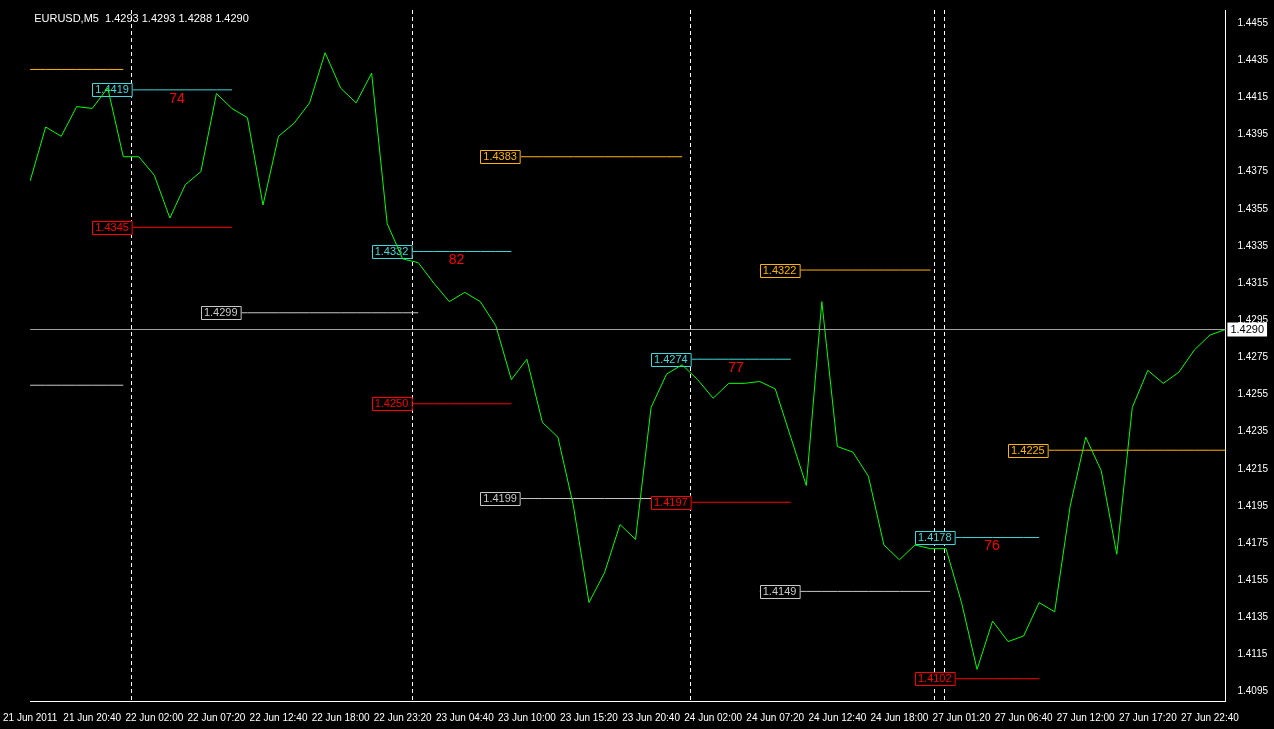 The image size is (1274, 729). What do you see at coordinates (1253, 319) in the screenshot?
I see `y-tick-label: 1.4295` at bounding box center [1253, 319].